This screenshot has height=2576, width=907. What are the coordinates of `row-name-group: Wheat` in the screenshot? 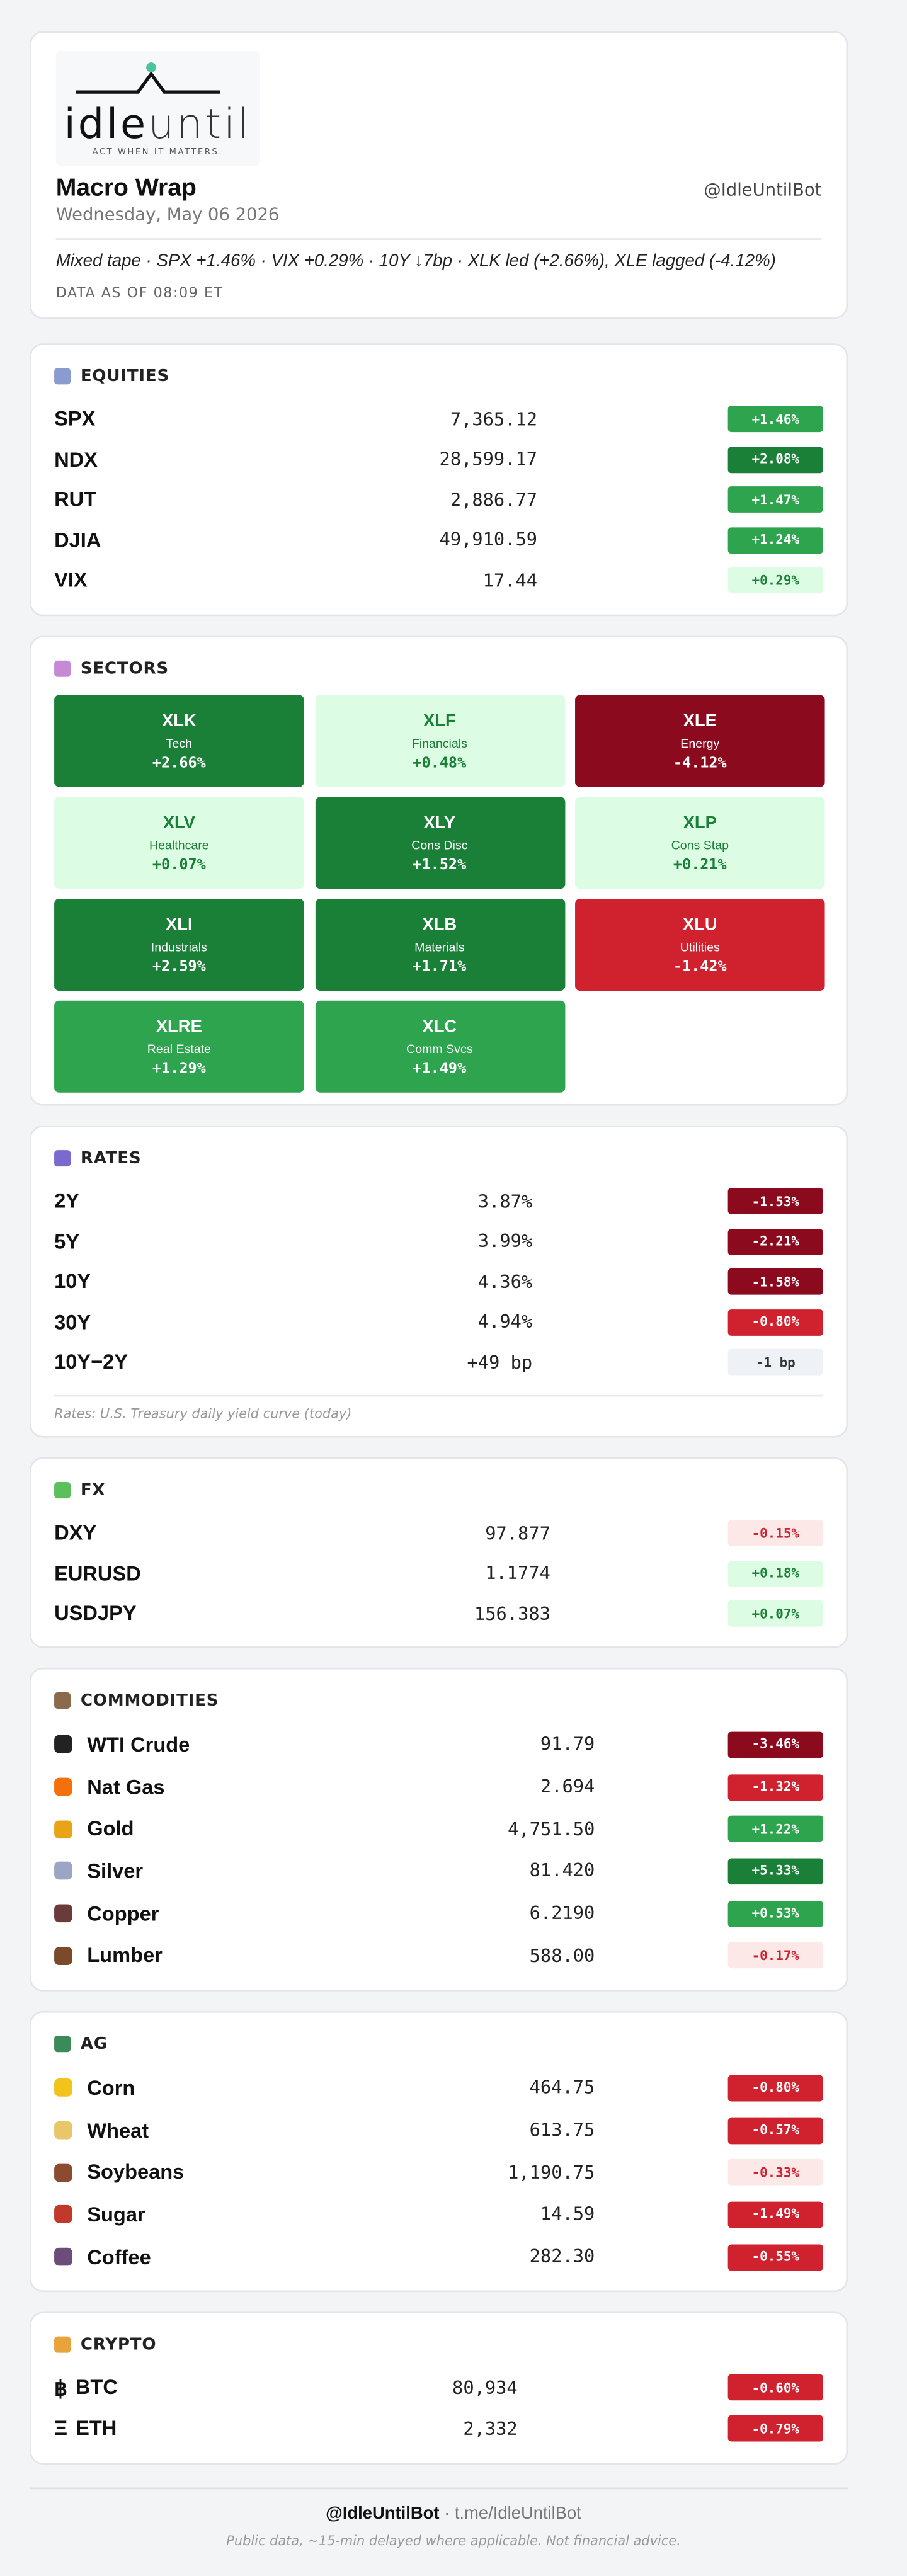 It's located at (101, 2130).